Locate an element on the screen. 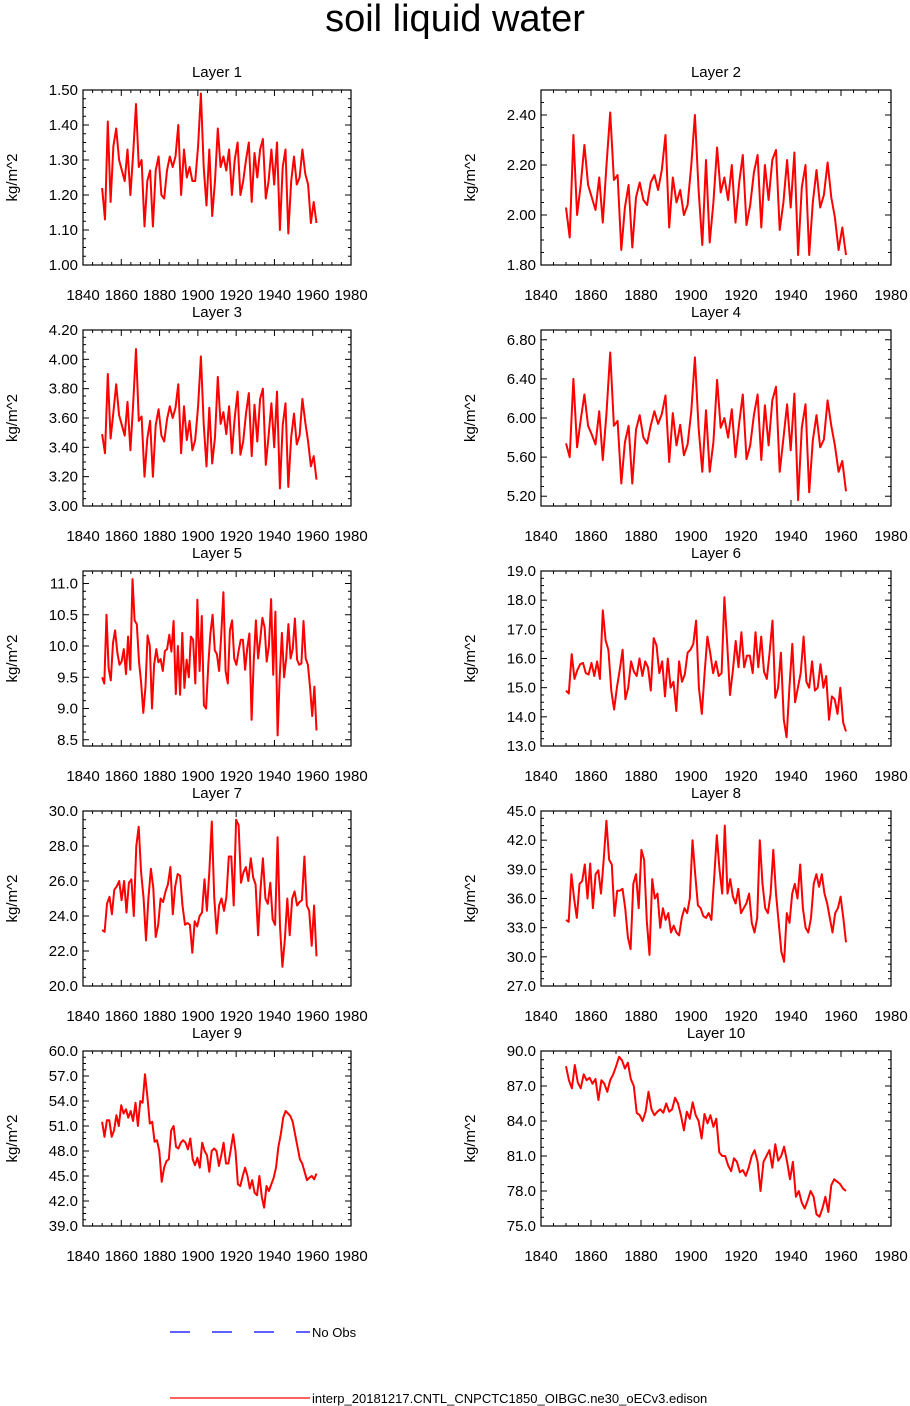 This screenshot has width=910, height=1406. y-tick-label: 17.0 is located at coordinates (521, 629).